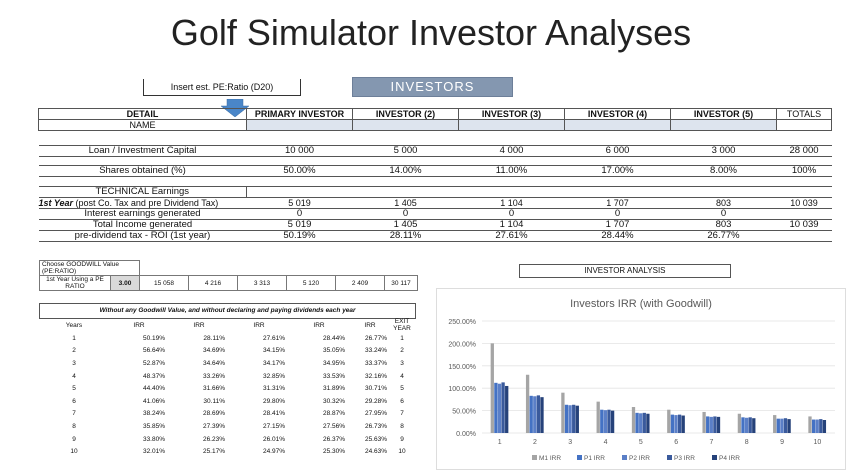 Image resolution: width=862 pixels, height=474 pixels. I want to click on roi-value: 28.11%, so click(405, 236).